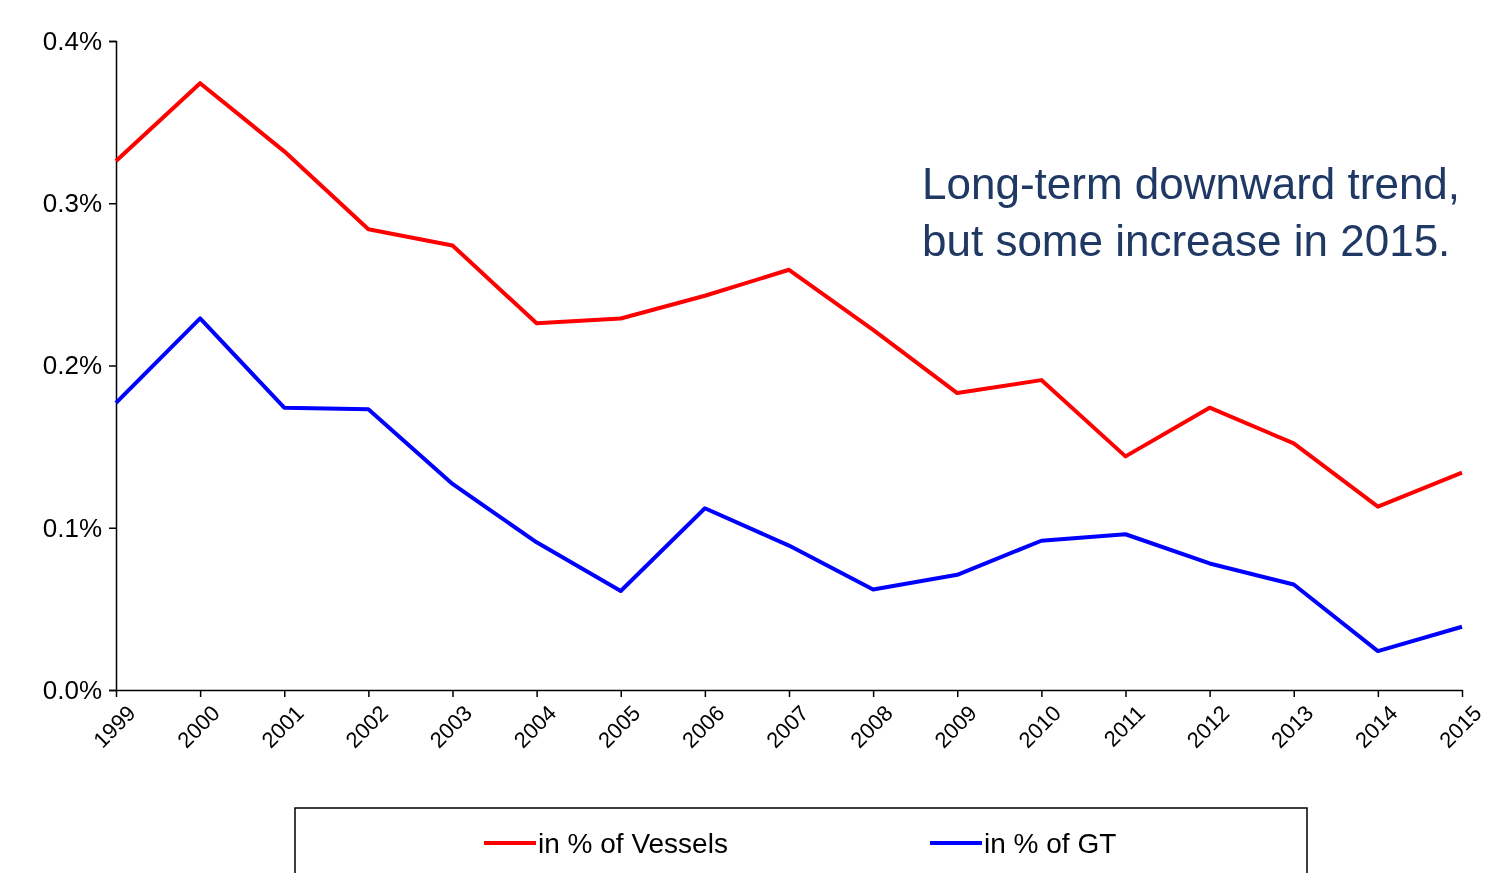  Describe the element at coordinates (72, 365) in the screenshot. I see `y-tick-label: 0.2%` at that location.